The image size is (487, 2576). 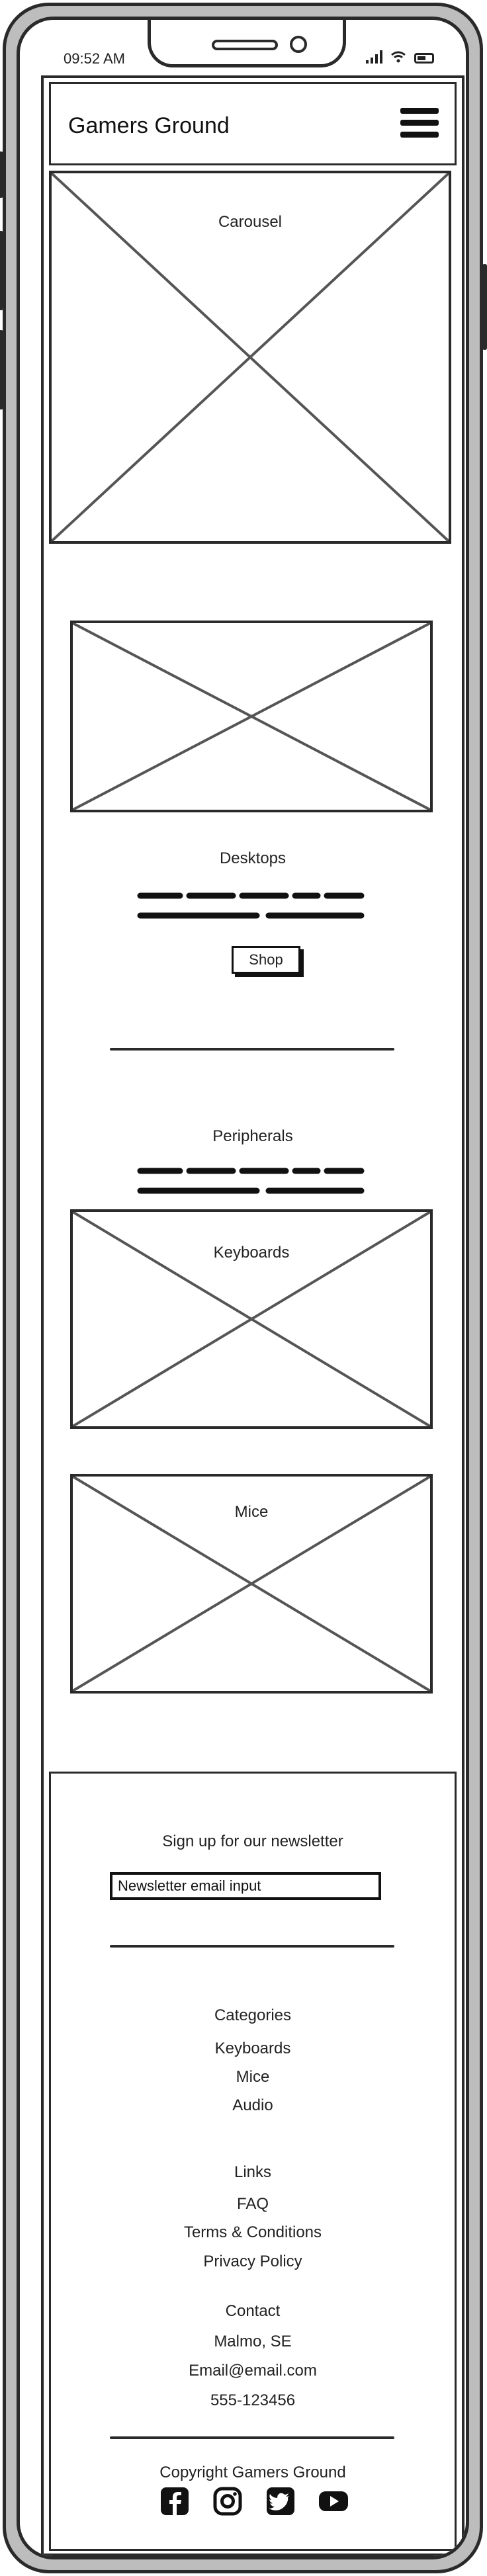 I want to click on link-privacy-policy: Privacy Policy, so click(x=252, y=2261).